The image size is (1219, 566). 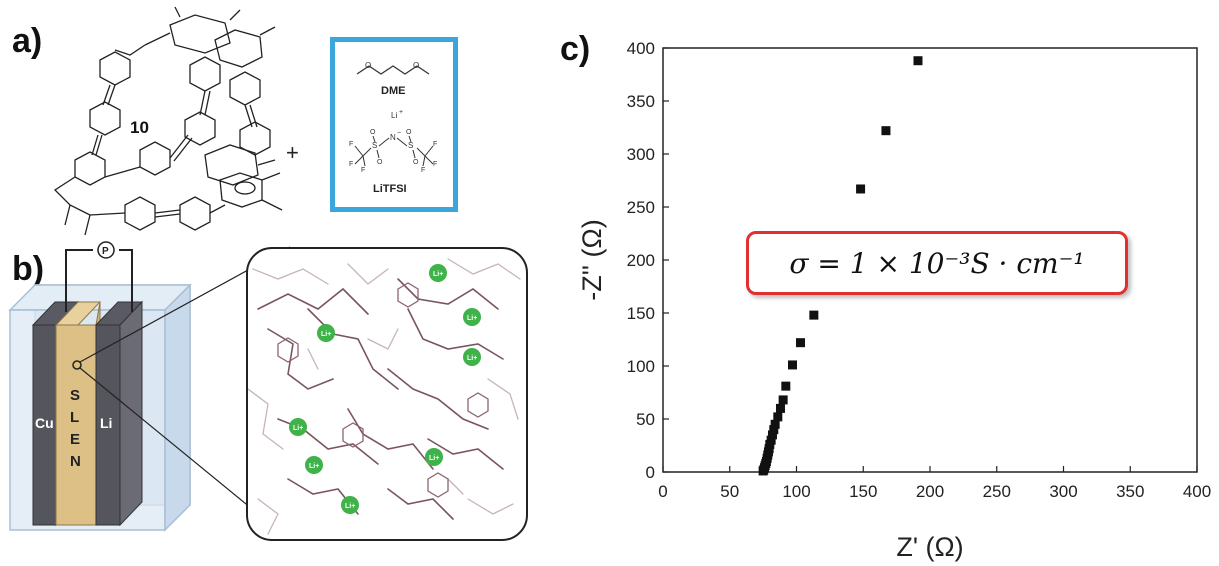 I want to click on cell-box-right, so click(x=177, y=407).